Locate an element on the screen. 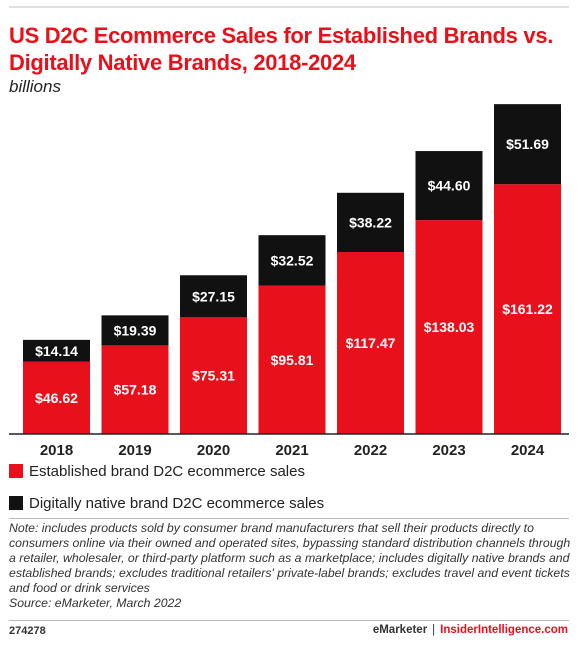 Image resolution: width=578 pixels, height=648 pixels. bar-digitally-native-2020 is located at coordinates (213, 296).